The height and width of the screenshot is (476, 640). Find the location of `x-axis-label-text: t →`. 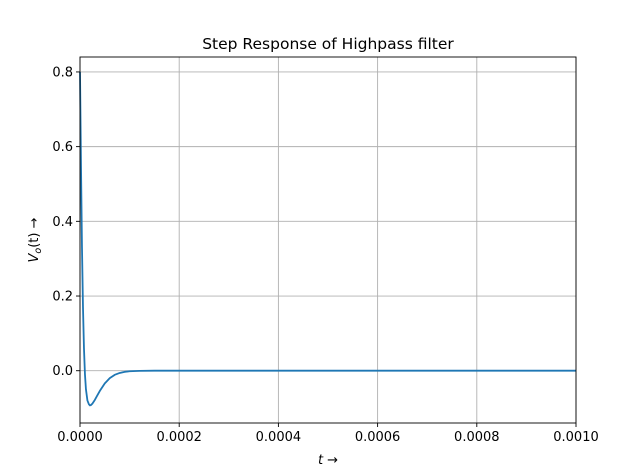

x-axis-label-text: t → is located at coordinates (328, 460).